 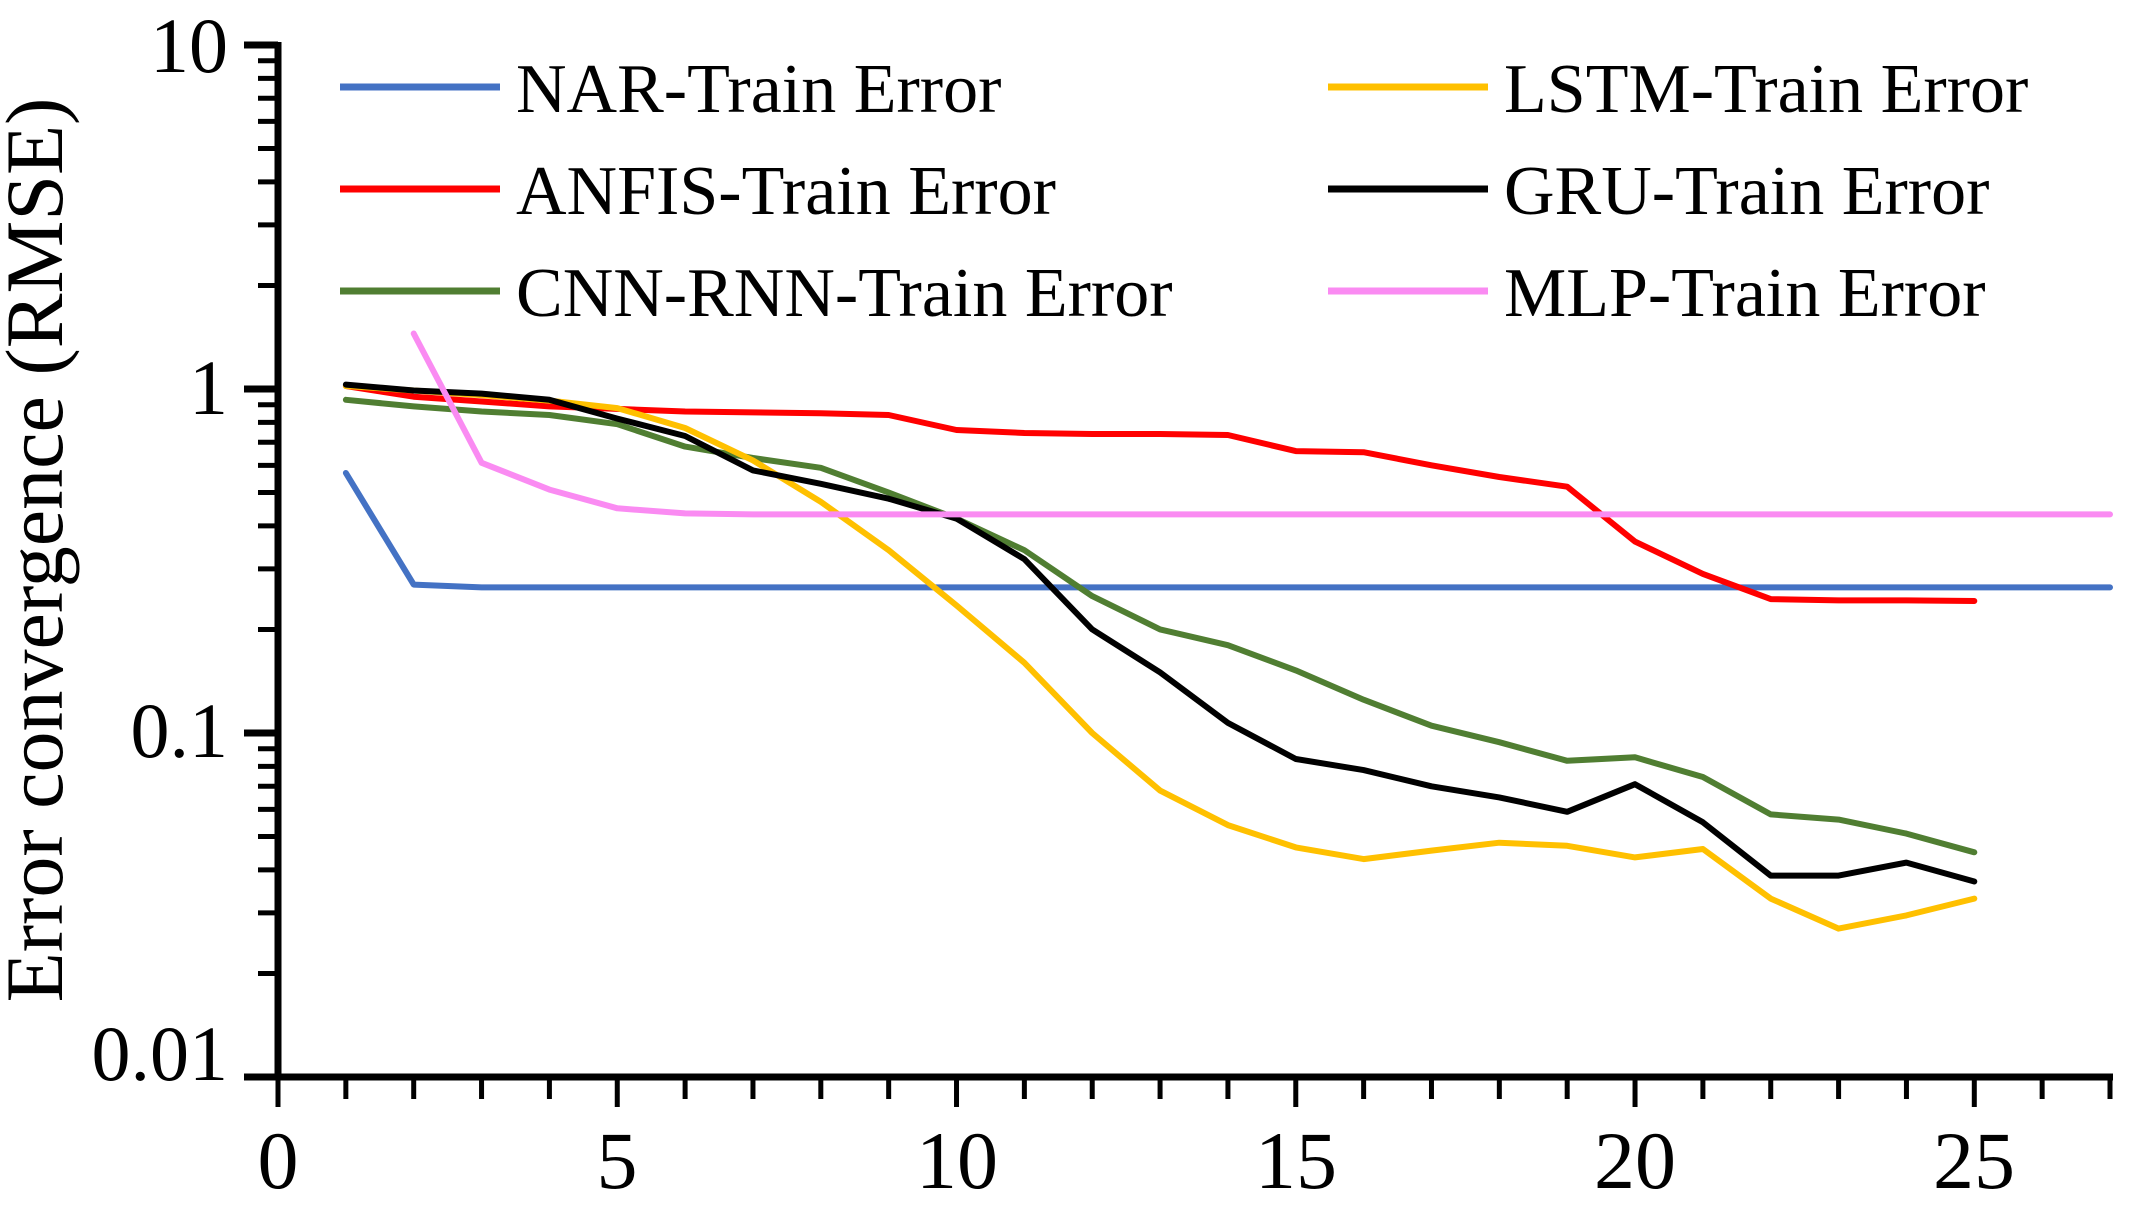 What do you see at coordinates (617, 1160) in the screenshot?
I see `x-tick-label-5: 5` at bounding box center [617, 1160].